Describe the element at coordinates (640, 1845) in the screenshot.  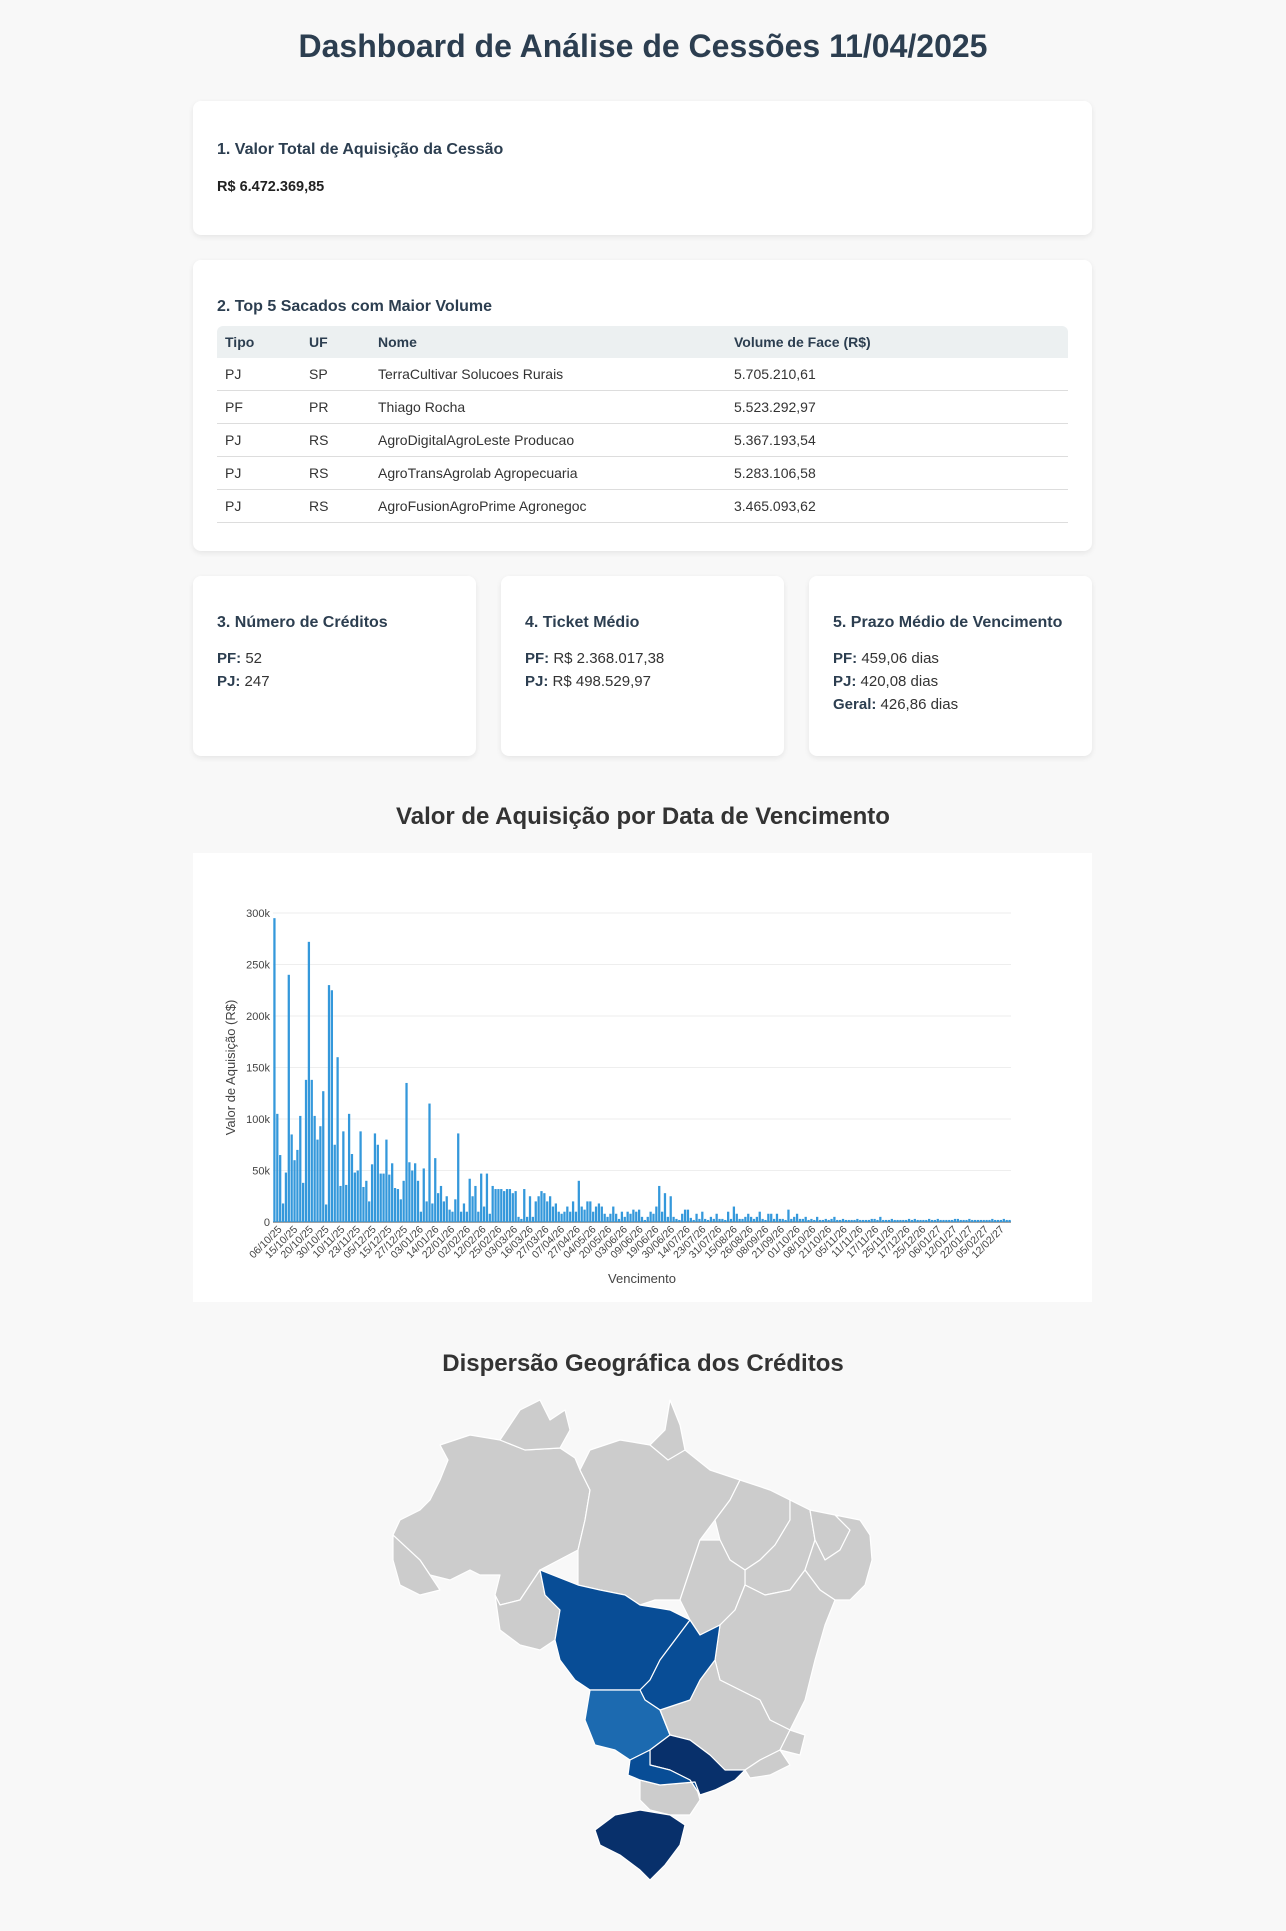
I see `state-rs` at that location.